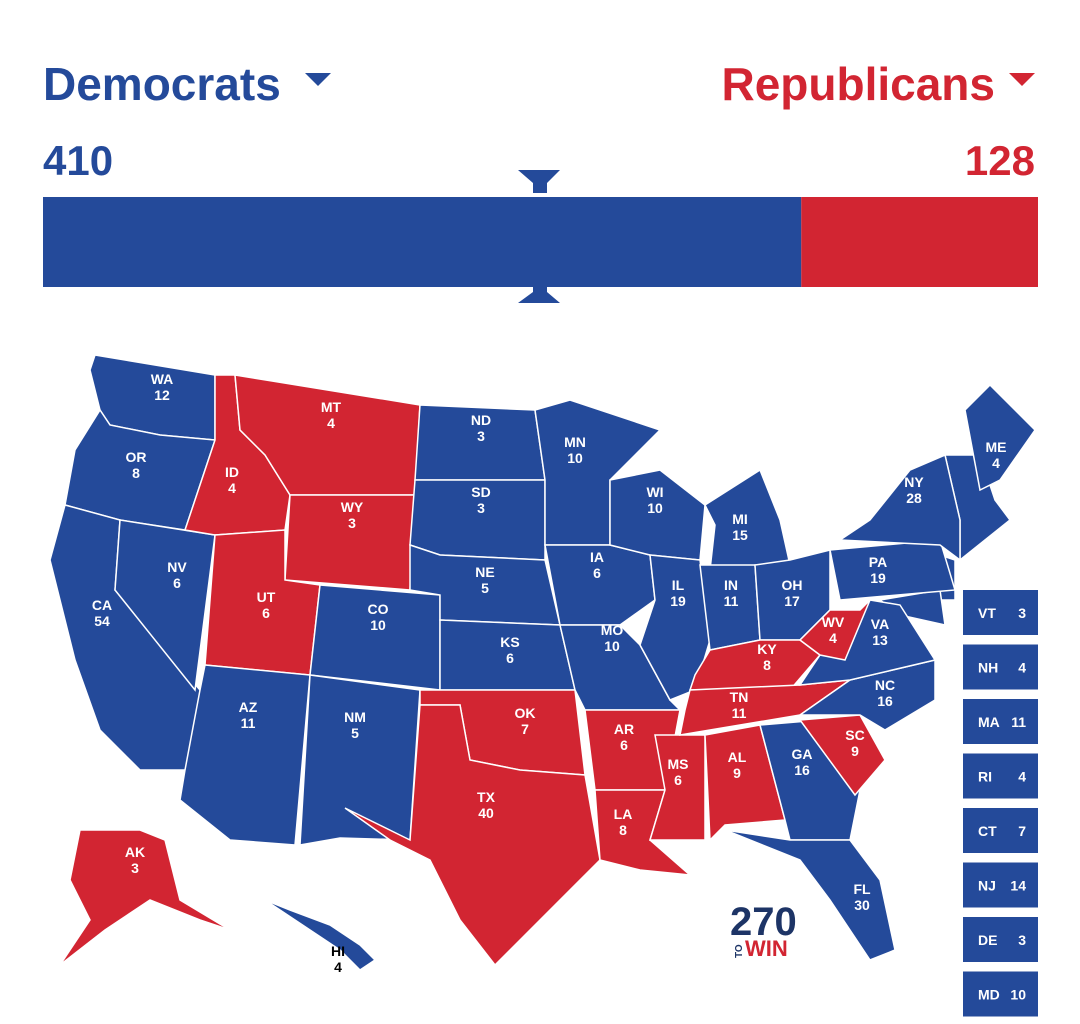 The height and width of the screenshot is (1024, 1080). I want to click on state-votes: 28, so click(914, 498).